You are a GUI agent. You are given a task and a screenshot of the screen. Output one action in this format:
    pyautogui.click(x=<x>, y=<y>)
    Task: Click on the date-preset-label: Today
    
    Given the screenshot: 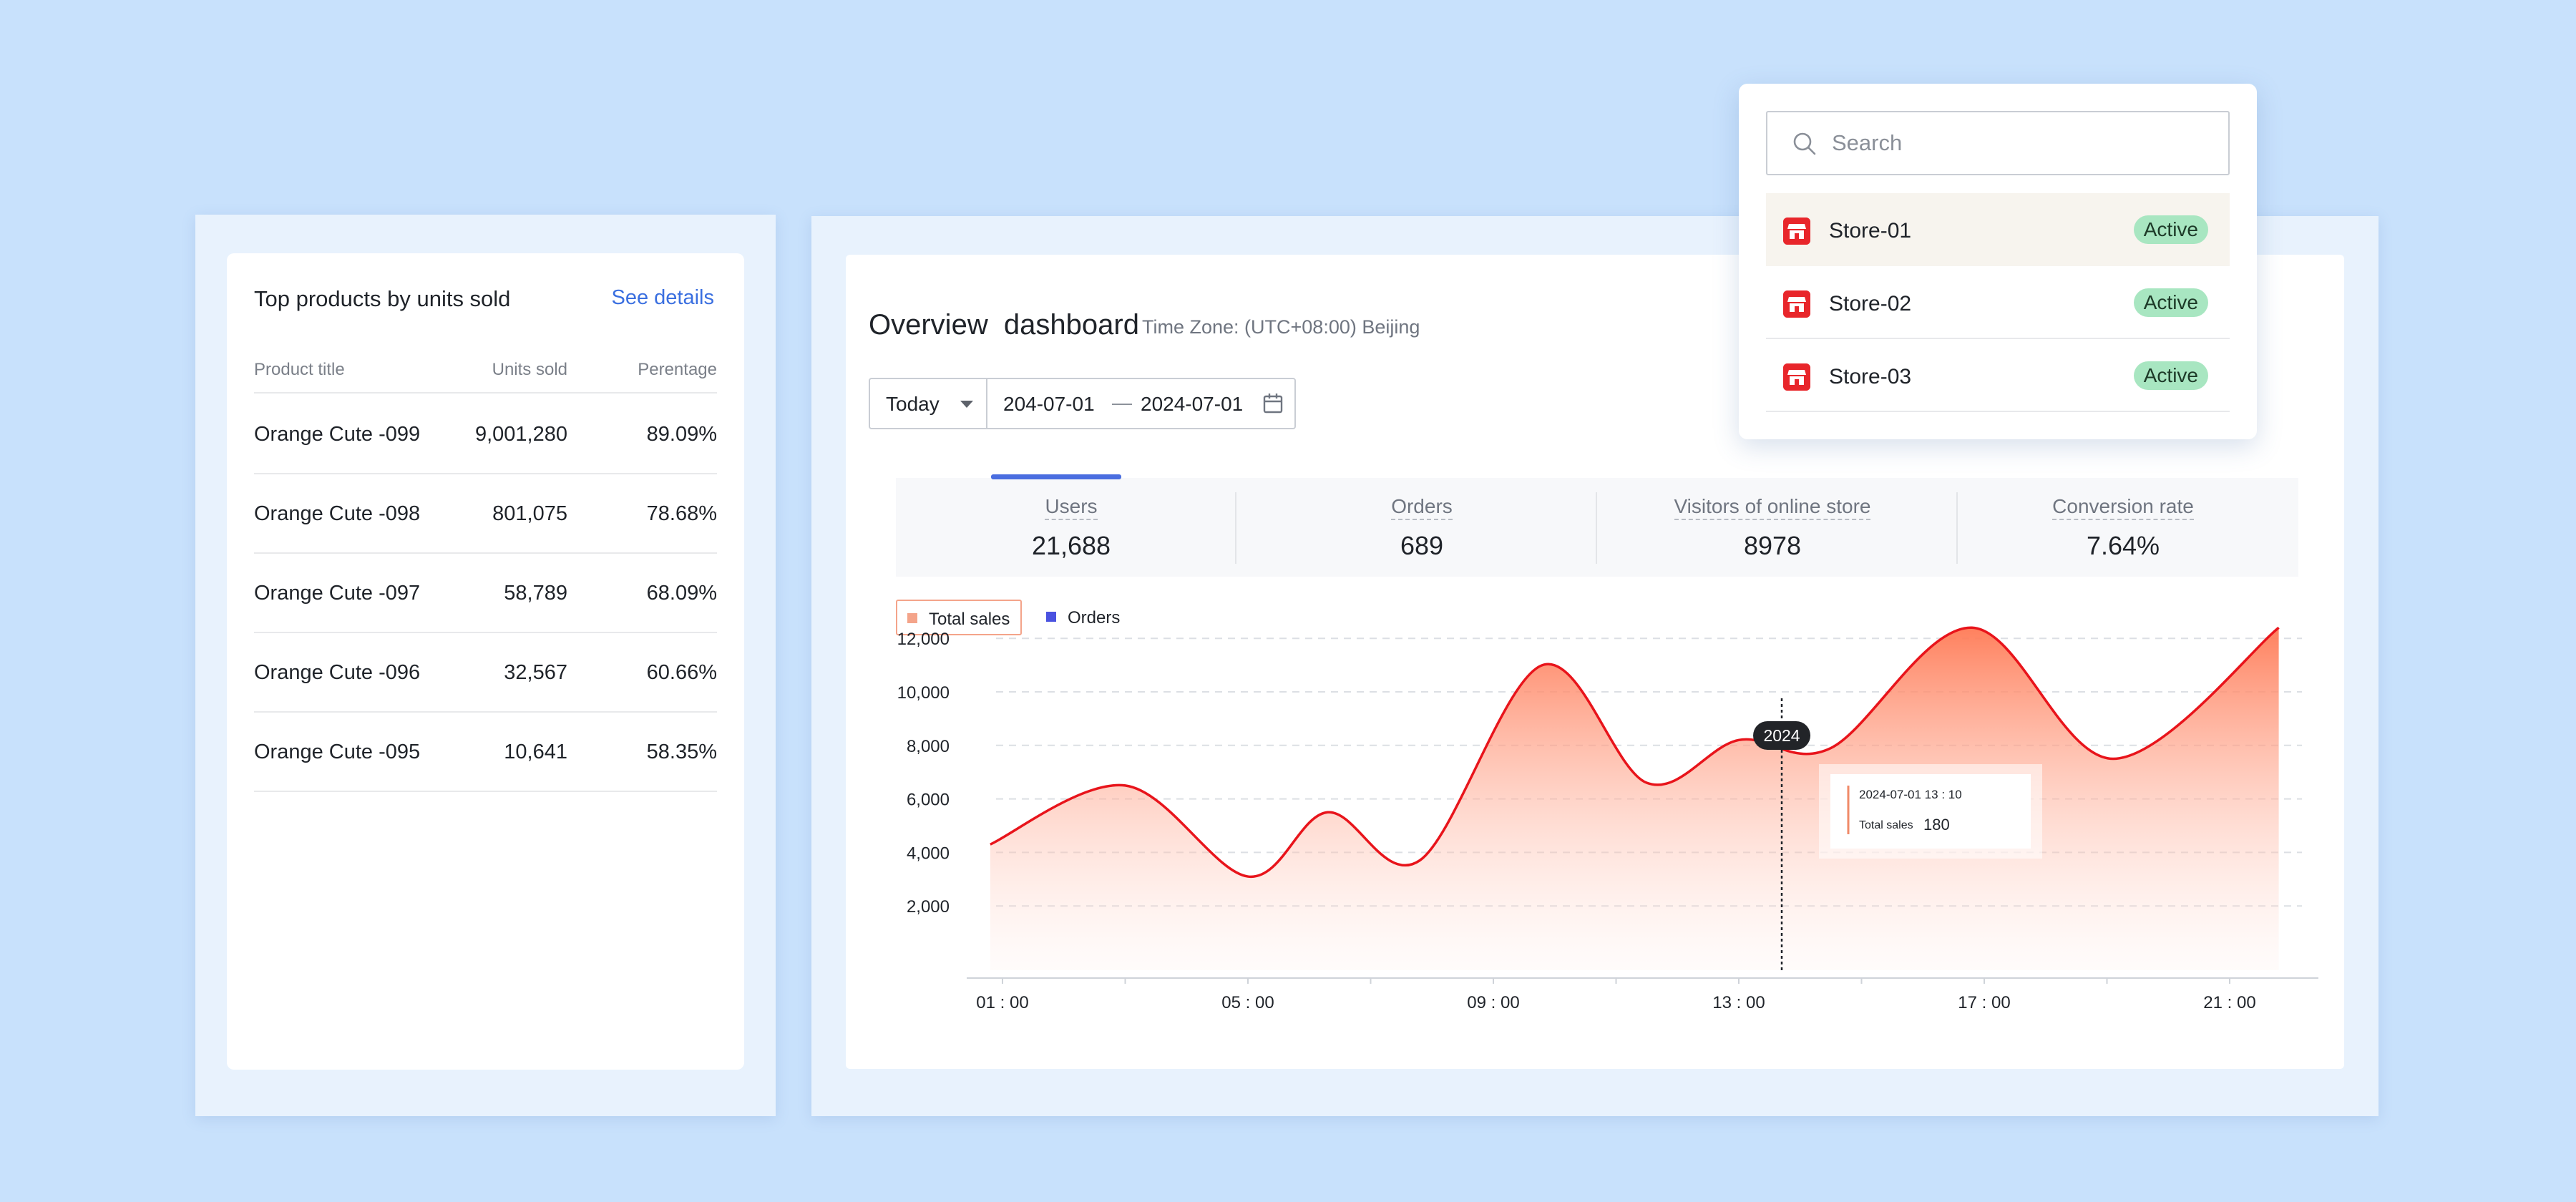 What is the action you would take?
    pyautogui.click(x=913, y=404)
    